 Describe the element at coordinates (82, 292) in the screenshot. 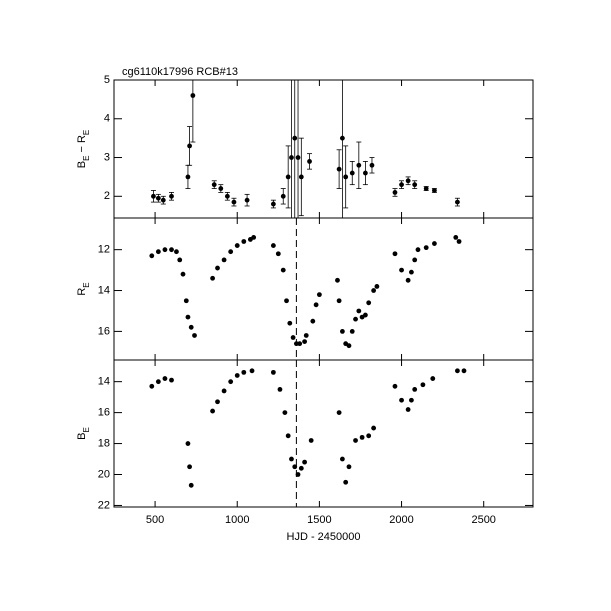

I see `y-axis-label-part: R` at that location.